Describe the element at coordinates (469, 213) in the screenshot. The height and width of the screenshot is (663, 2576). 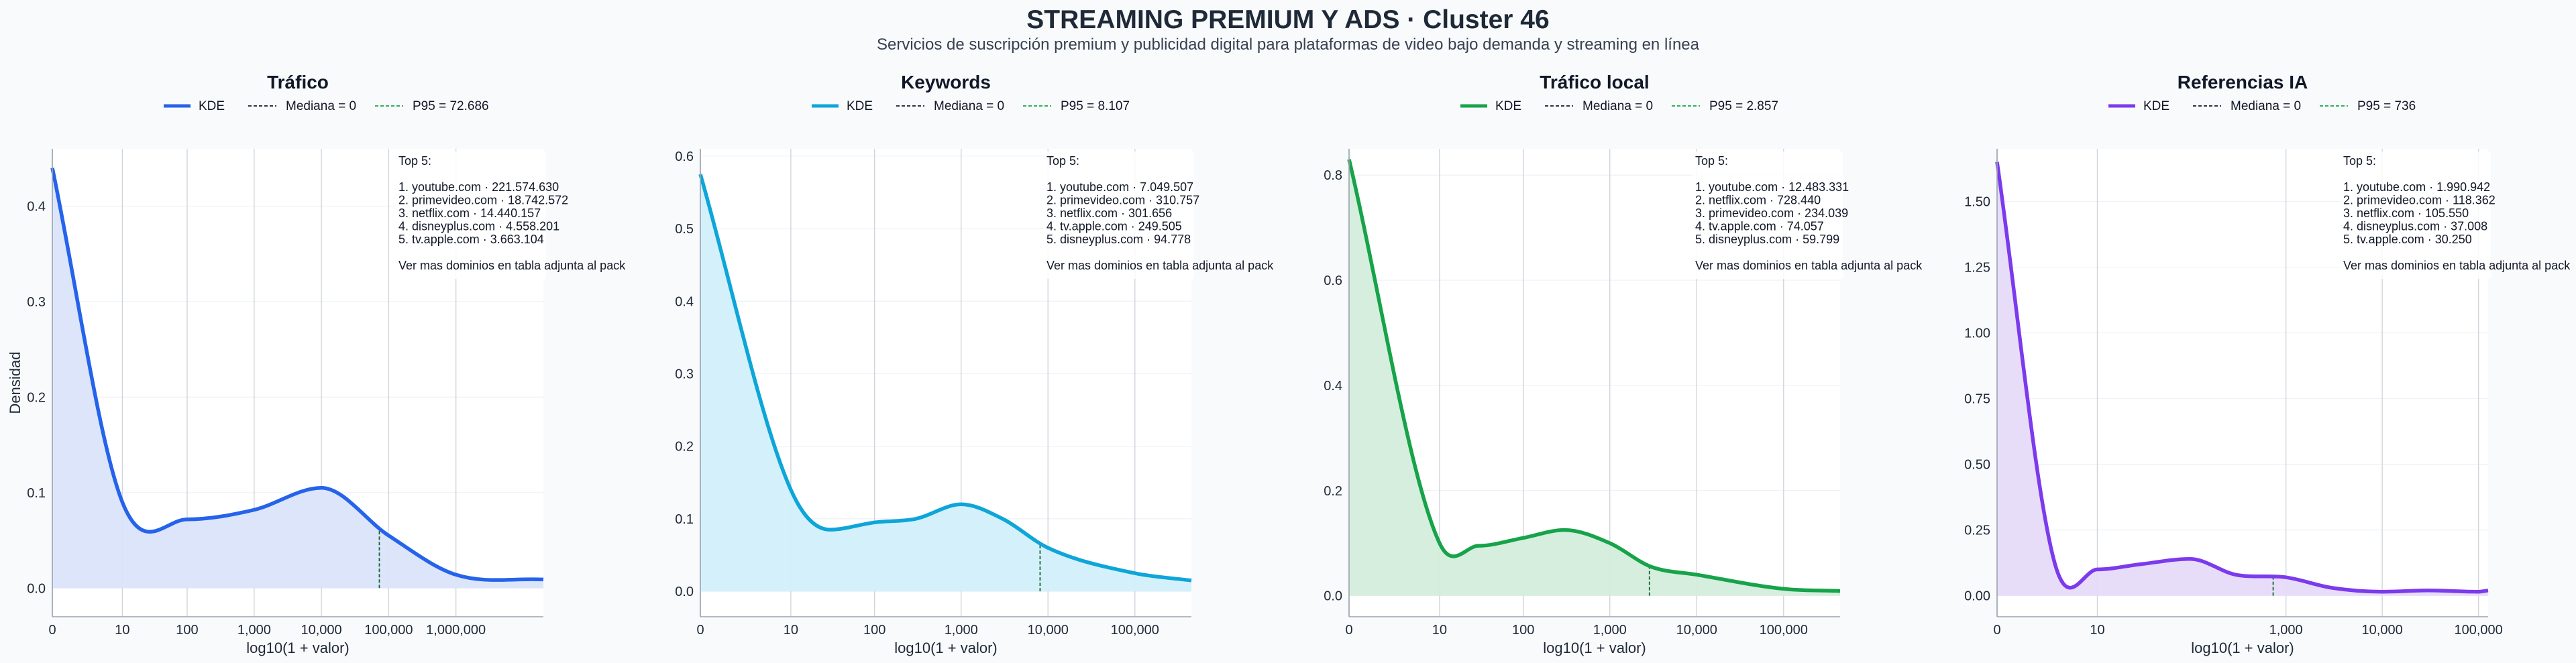
I see `annotation-line: 3. netflix.com · 14.440.157` at that location.